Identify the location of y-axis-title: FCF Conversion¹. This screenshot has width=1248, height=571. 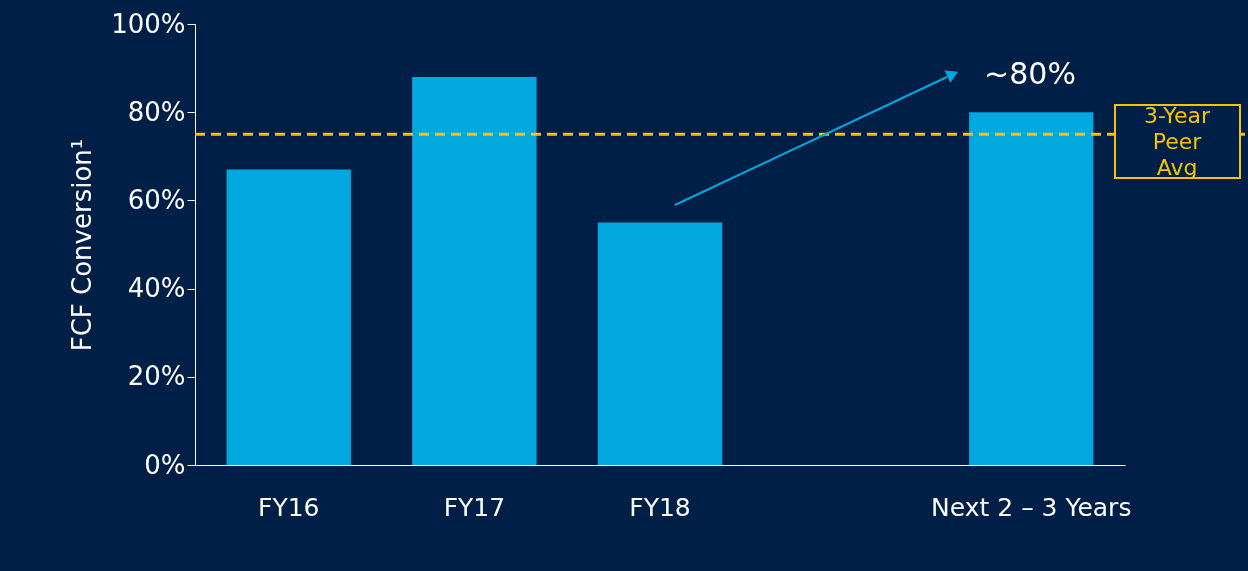
(82, 245).